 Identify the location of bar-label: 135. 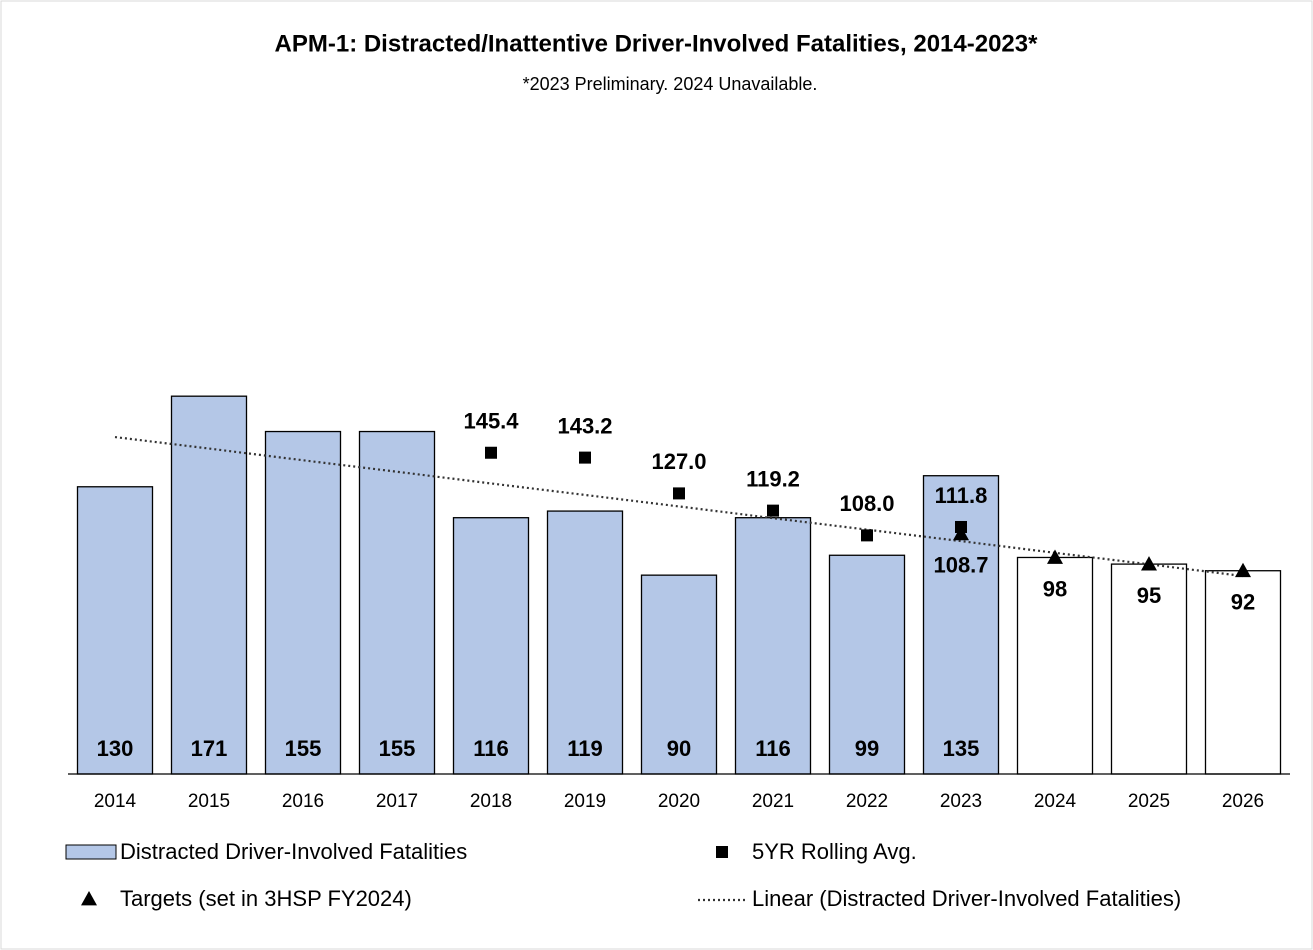
(961, 748).